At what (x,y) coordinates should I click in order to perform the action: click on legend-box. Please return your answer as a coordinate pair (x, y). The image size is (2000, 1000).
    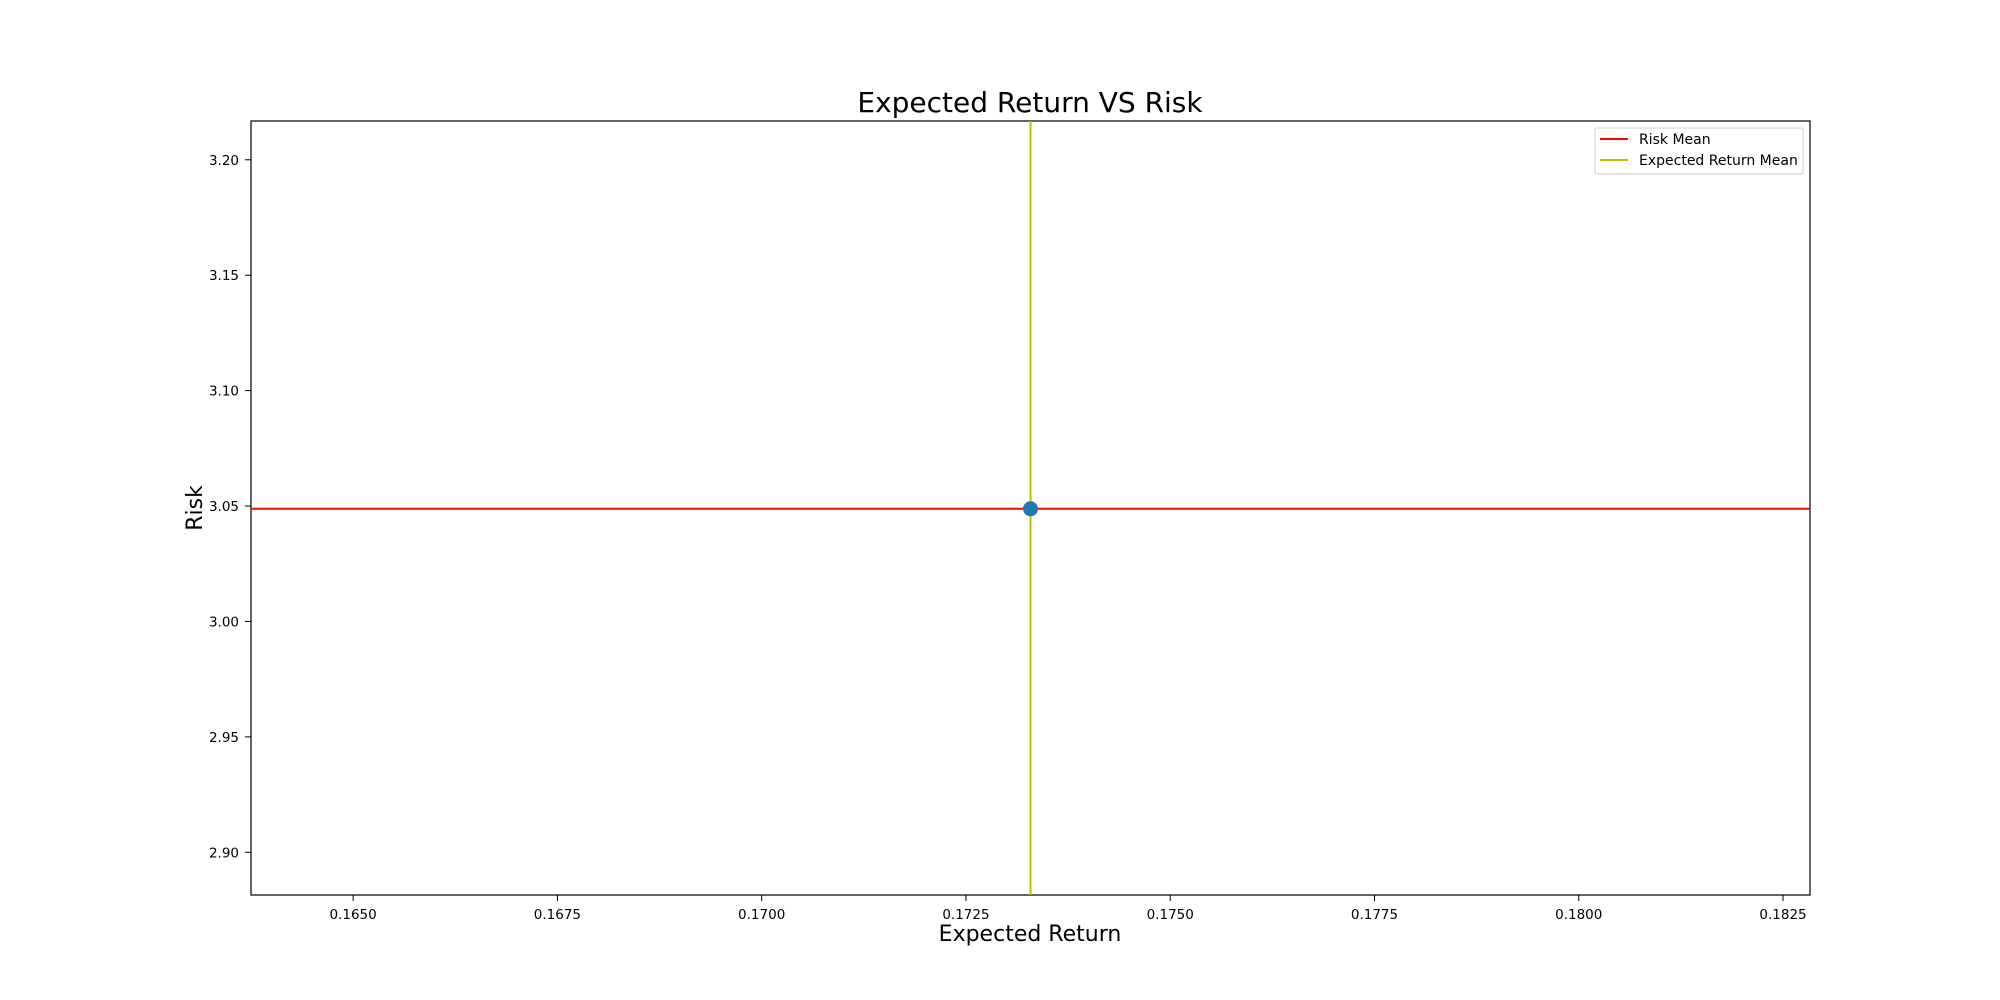
    Looking at the image, I should click on (1699, 151).